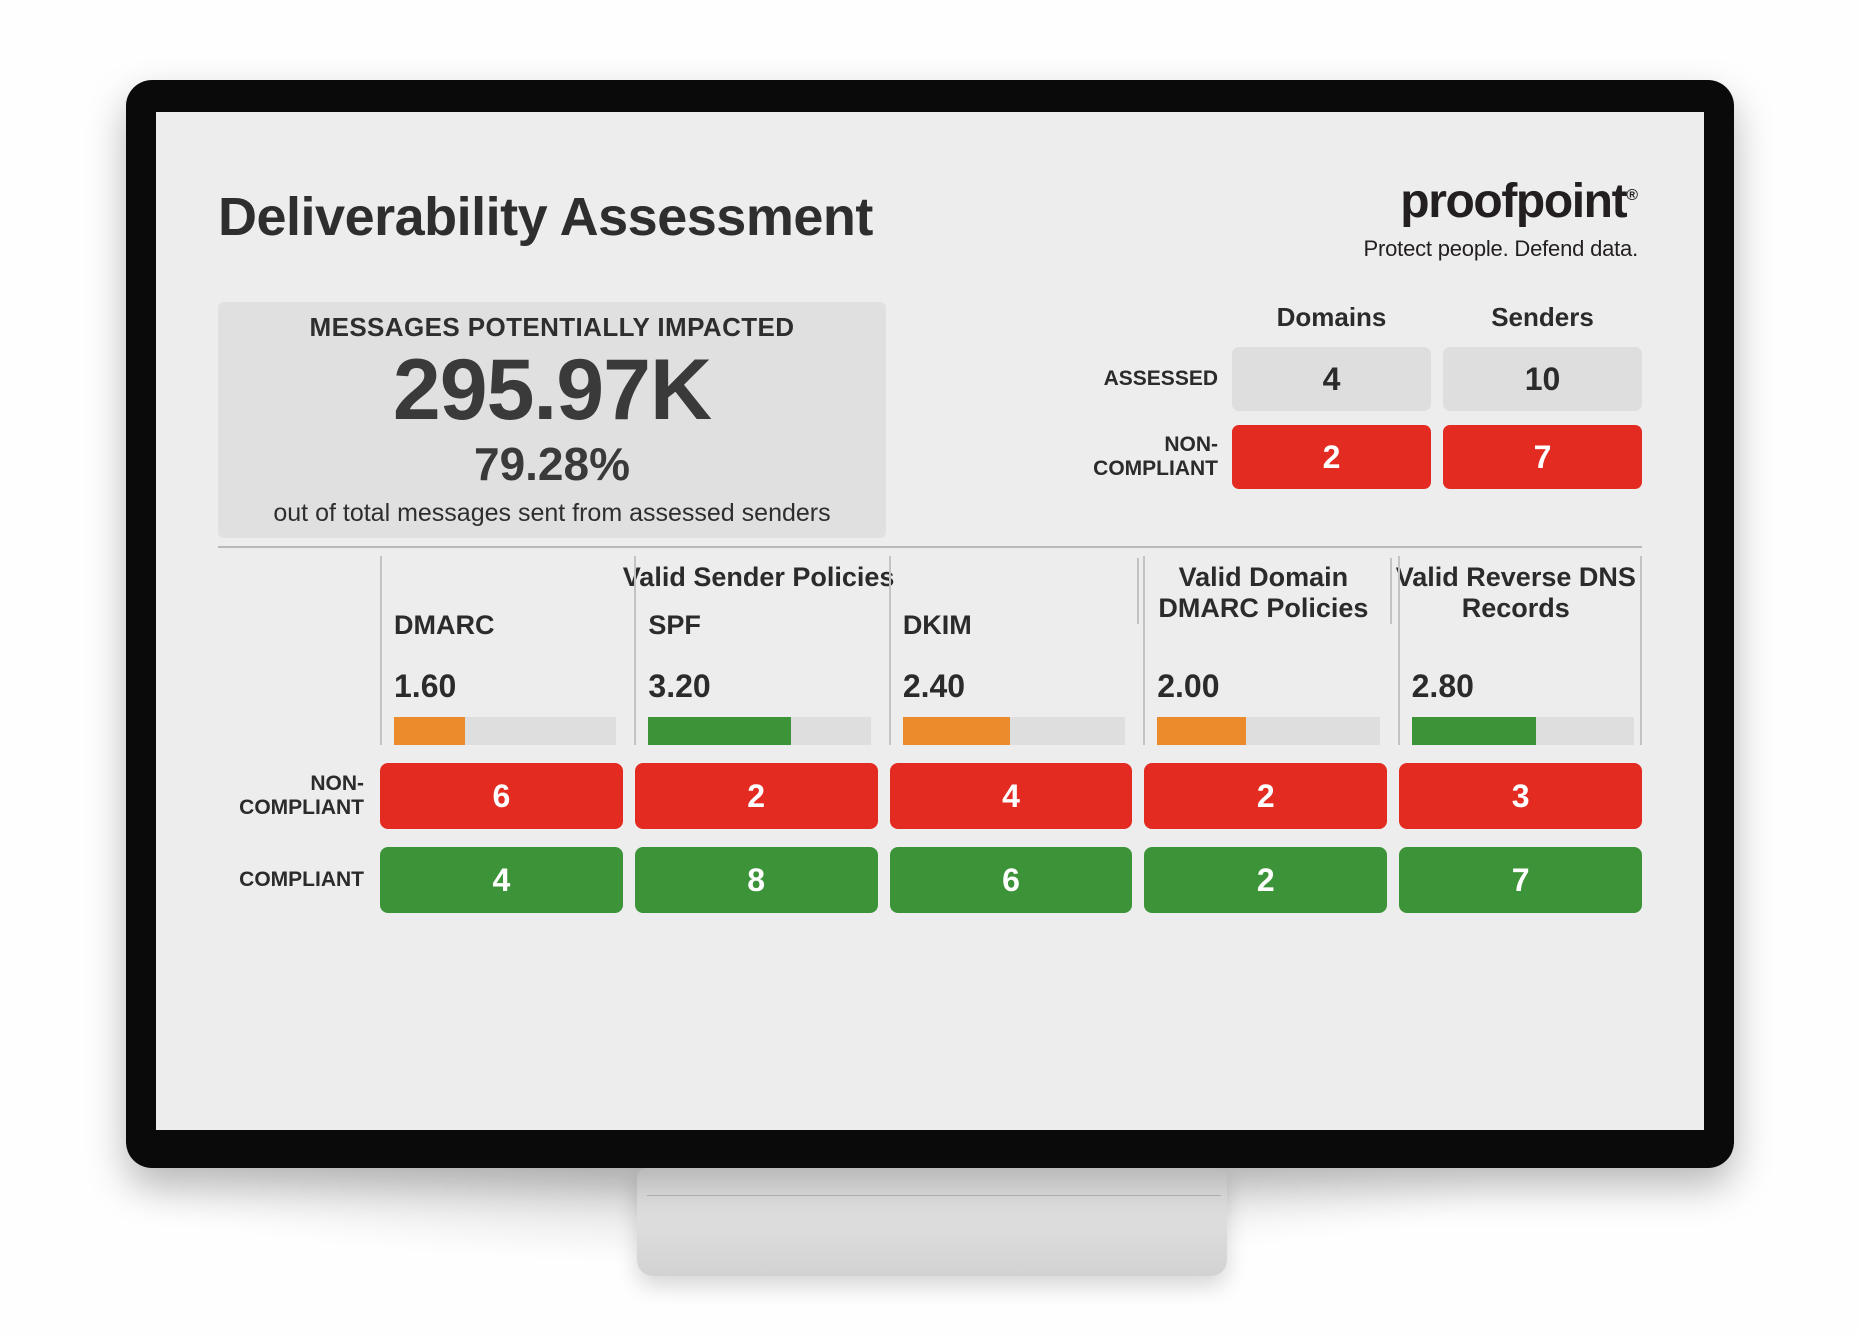 The width and height of the screenshot is (1860, 1334). Describe the element at coordinates (1515, 592) in the screenshot. I see `group-label-reverse-dns: Valid Reverse DNS Records` at that location.